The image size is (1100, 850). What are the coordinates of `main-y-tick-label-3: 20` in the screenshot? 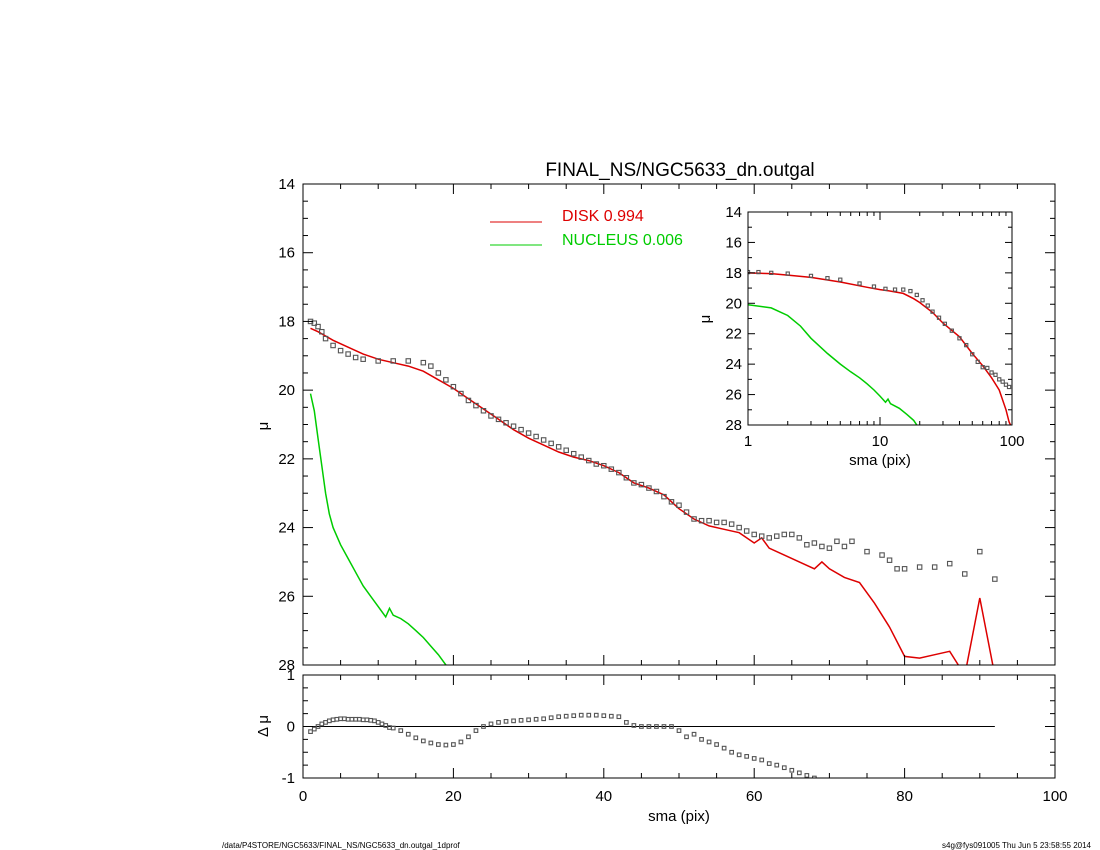 It's located at (286, 390).